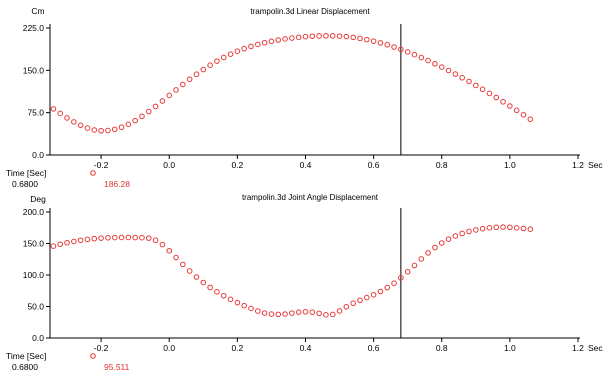  I want to click on x-tick-label: 0.2, so click(237, 165).